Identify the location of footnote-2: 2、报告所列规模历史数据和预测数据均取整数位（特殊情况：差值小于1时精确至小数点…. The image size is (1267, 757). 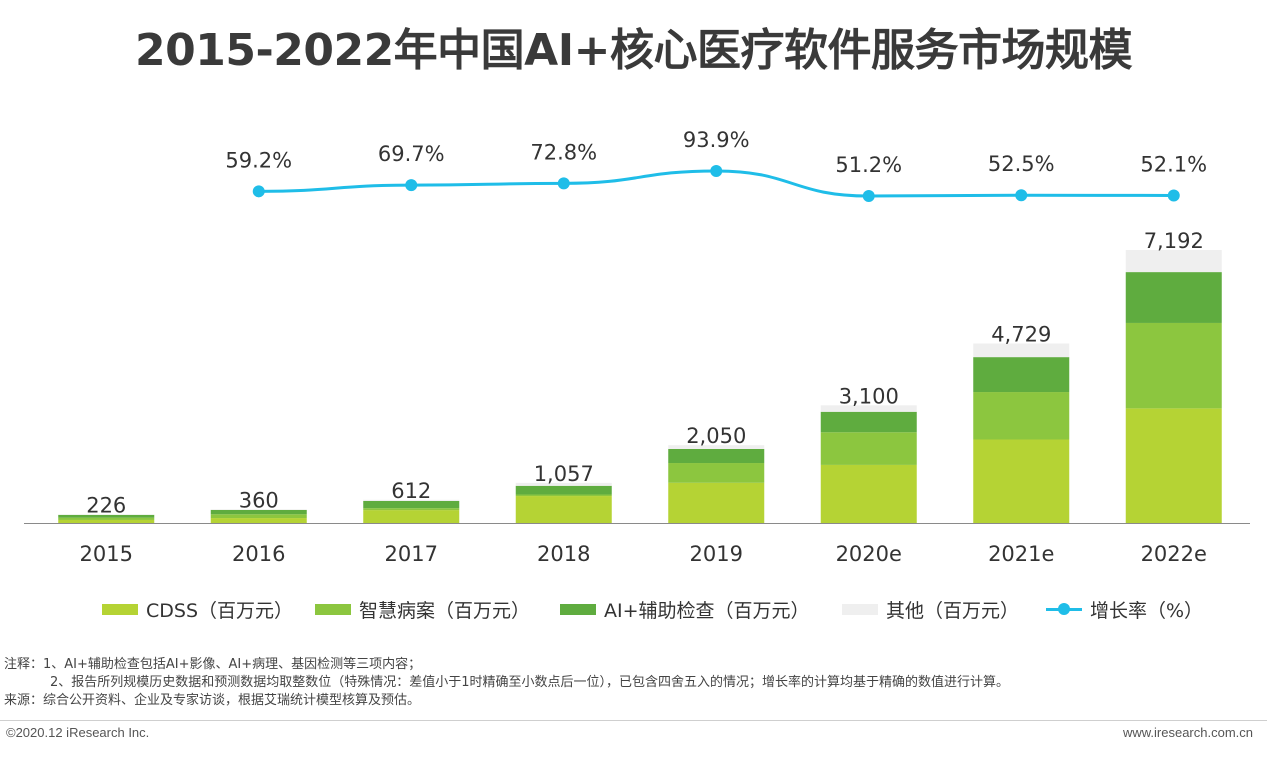
(530, 682).